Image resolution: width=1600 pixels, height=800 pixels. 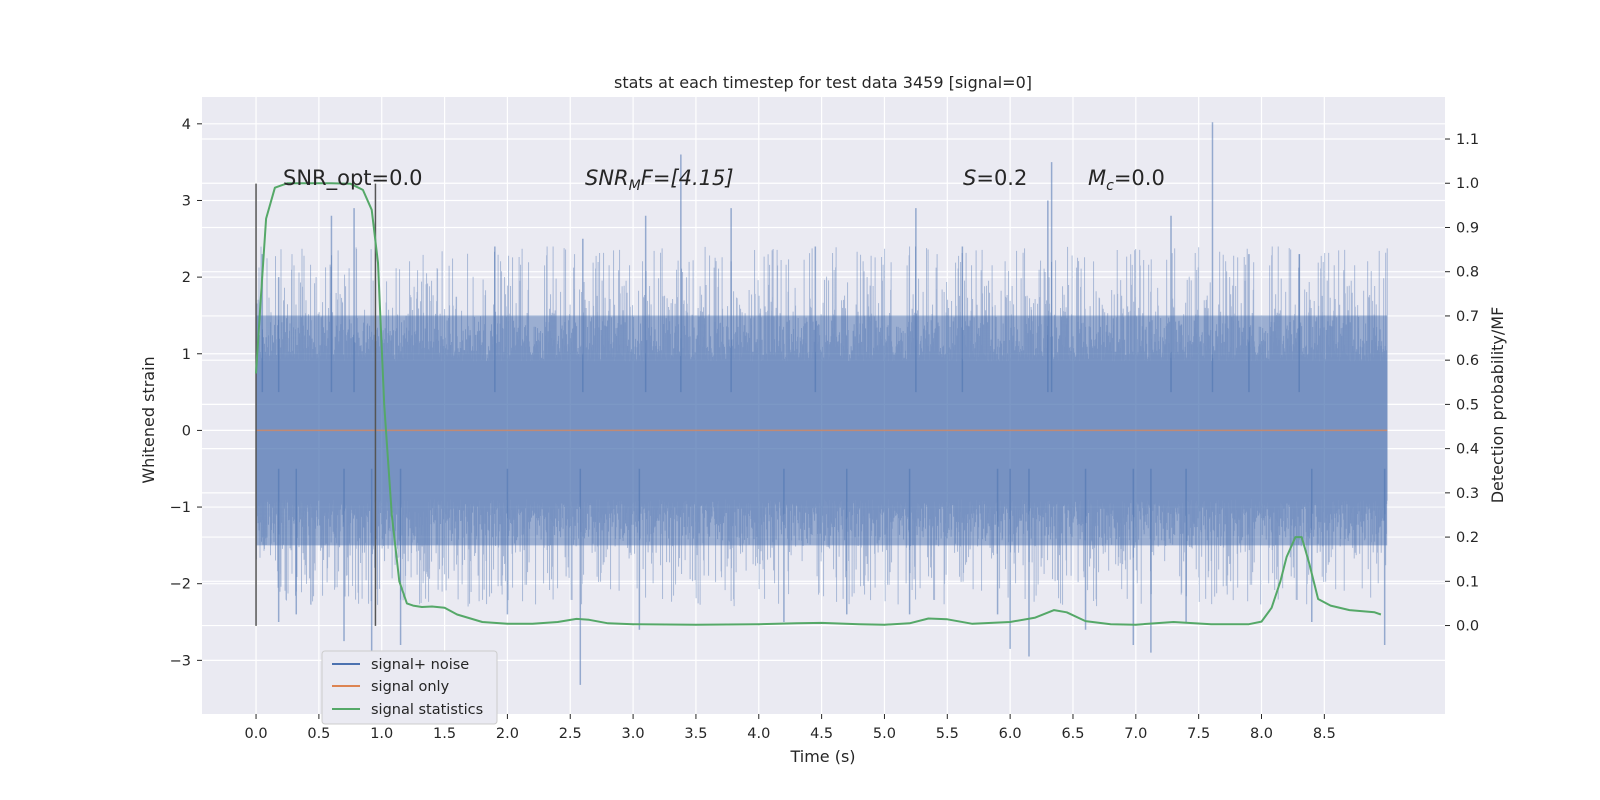 What do you see at coordinates (1467, 582) in the screenshot?
I see `yr-tick-label-10: 0.1` at bounding box center [1467, 582].